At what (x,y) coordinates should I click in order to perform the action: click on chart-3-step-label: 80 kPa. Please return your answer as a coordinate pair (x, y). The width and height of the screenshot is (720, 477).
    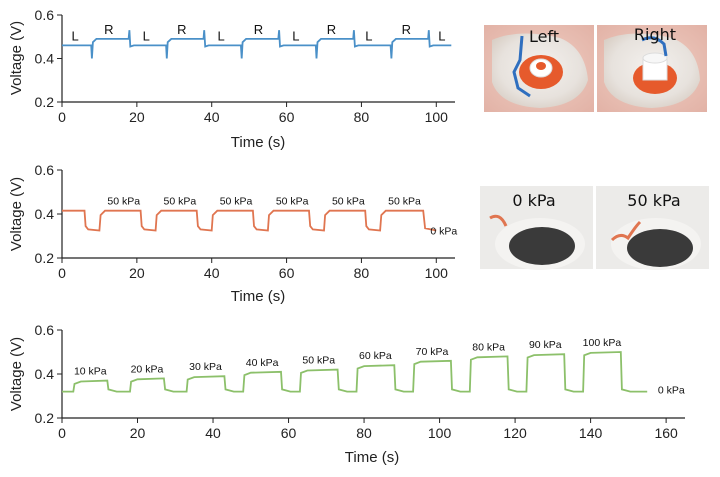
    Looking at the image, I should click on (488, 347).